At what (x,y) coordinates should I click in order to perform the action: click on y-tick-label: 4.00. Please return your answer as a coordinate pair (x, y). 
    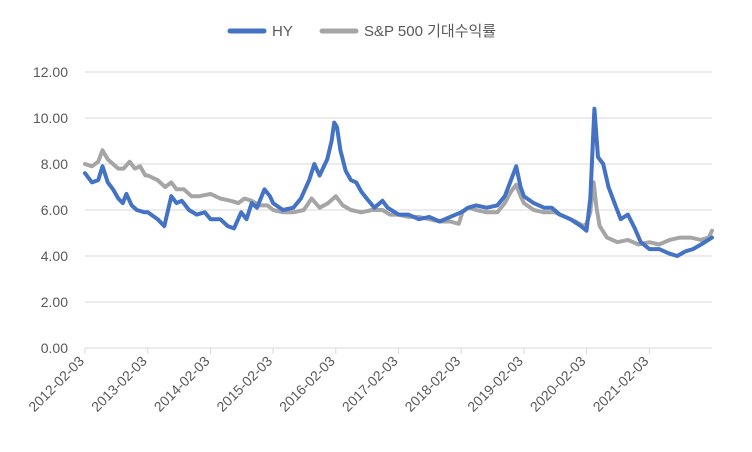
    Looking at the image, I should click on (54, 256).